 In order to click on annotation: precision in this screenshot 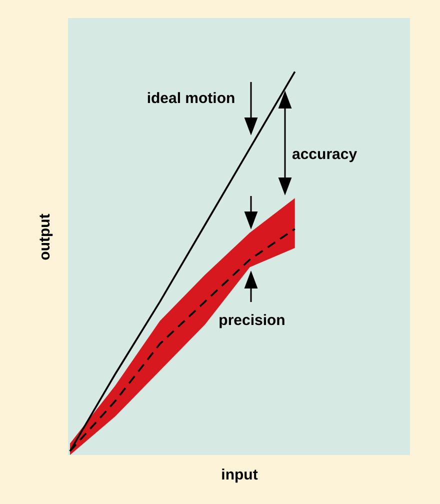, I will do `click(252, 320)`.